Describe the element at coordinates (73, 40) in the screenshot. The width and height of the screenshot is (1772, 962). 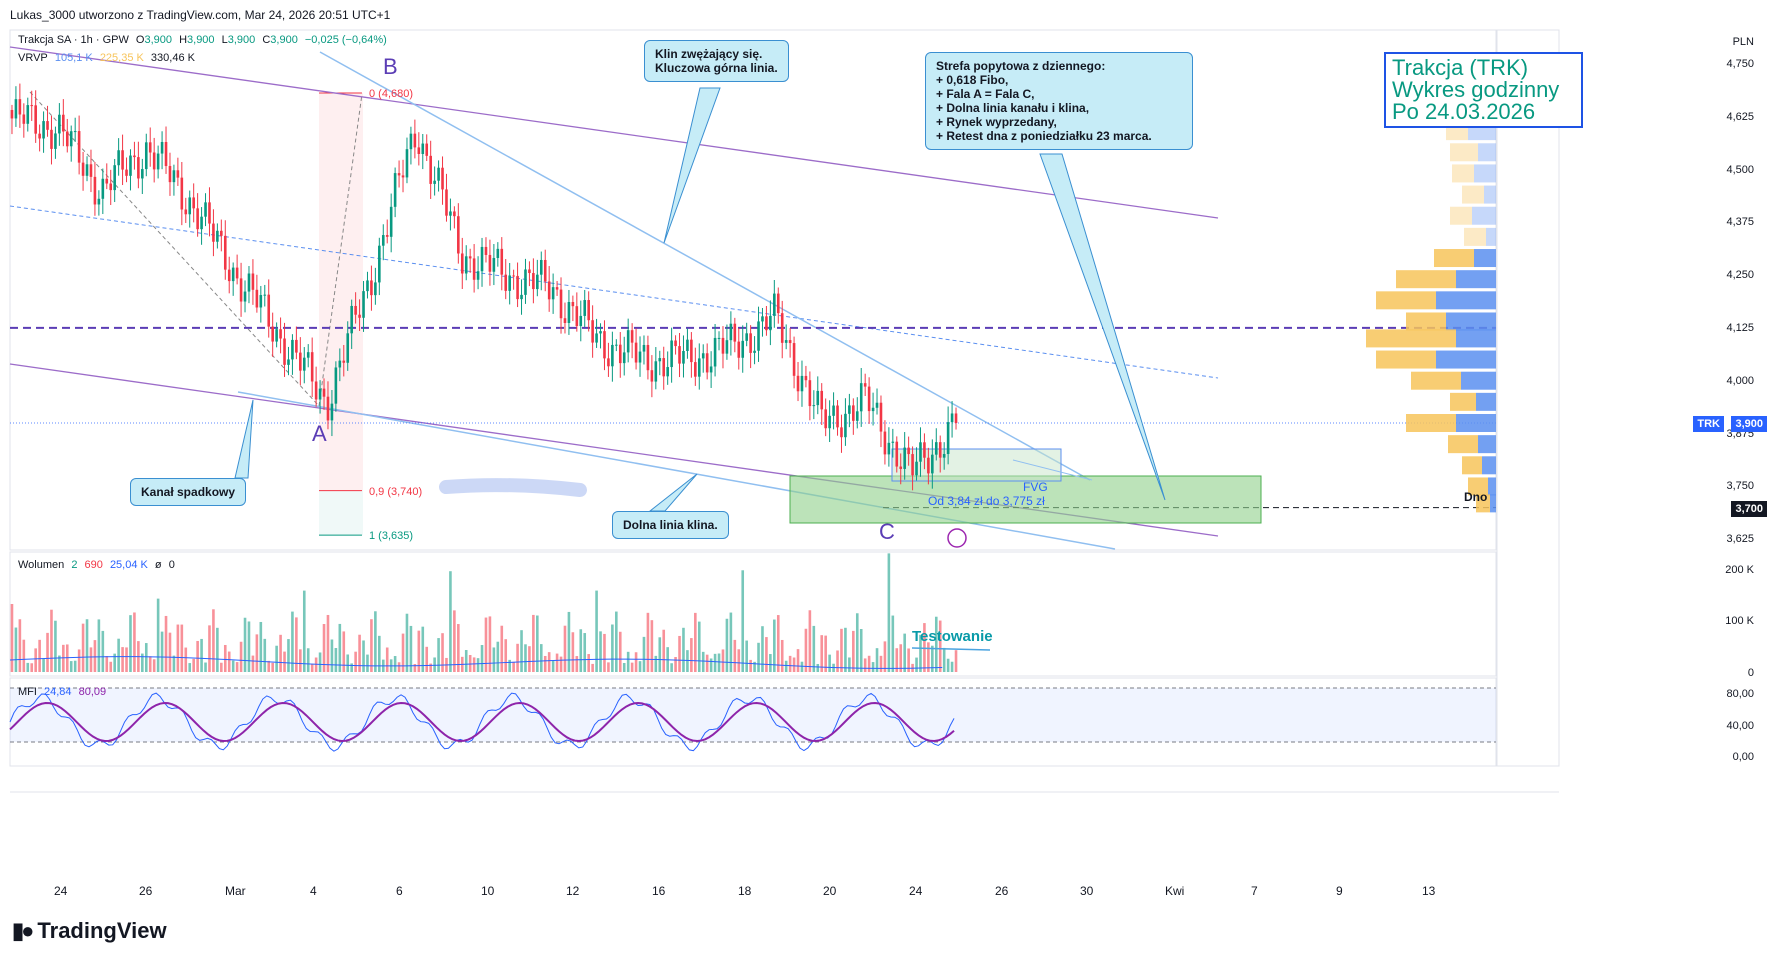
I see `symbol-label: Trakcja SA · 1h · GPW` at that location.